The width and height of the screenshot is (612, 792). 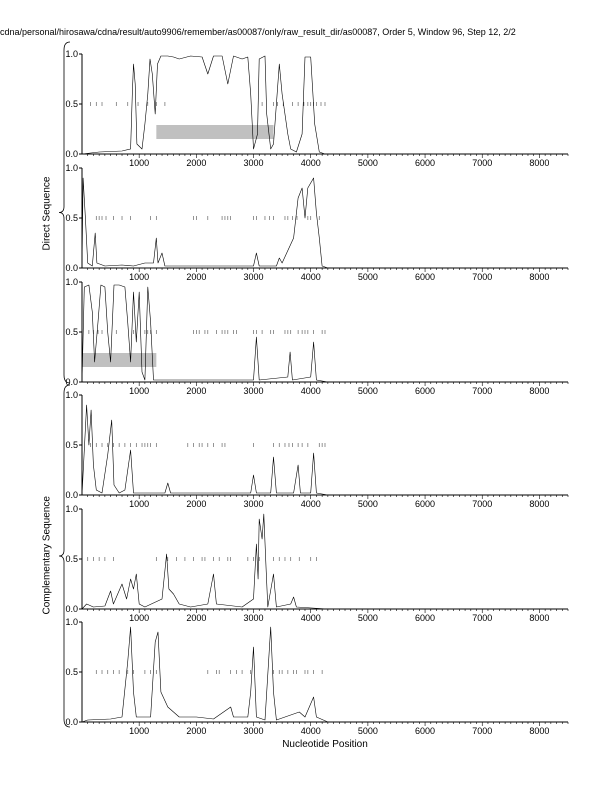 What do you see at coordinates (47, 213) in the screenshot?
I see `direct-sequence-label: Direct Sequence` at bounding box center [47, 213].